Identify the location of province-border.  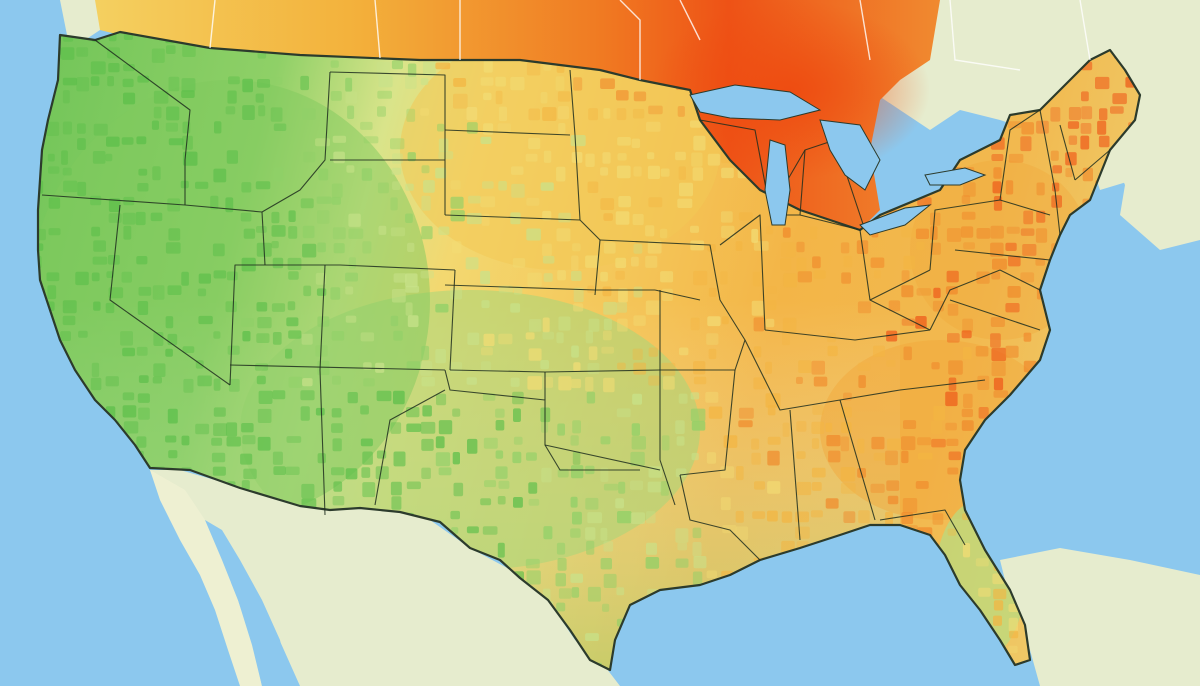
(212, 24).